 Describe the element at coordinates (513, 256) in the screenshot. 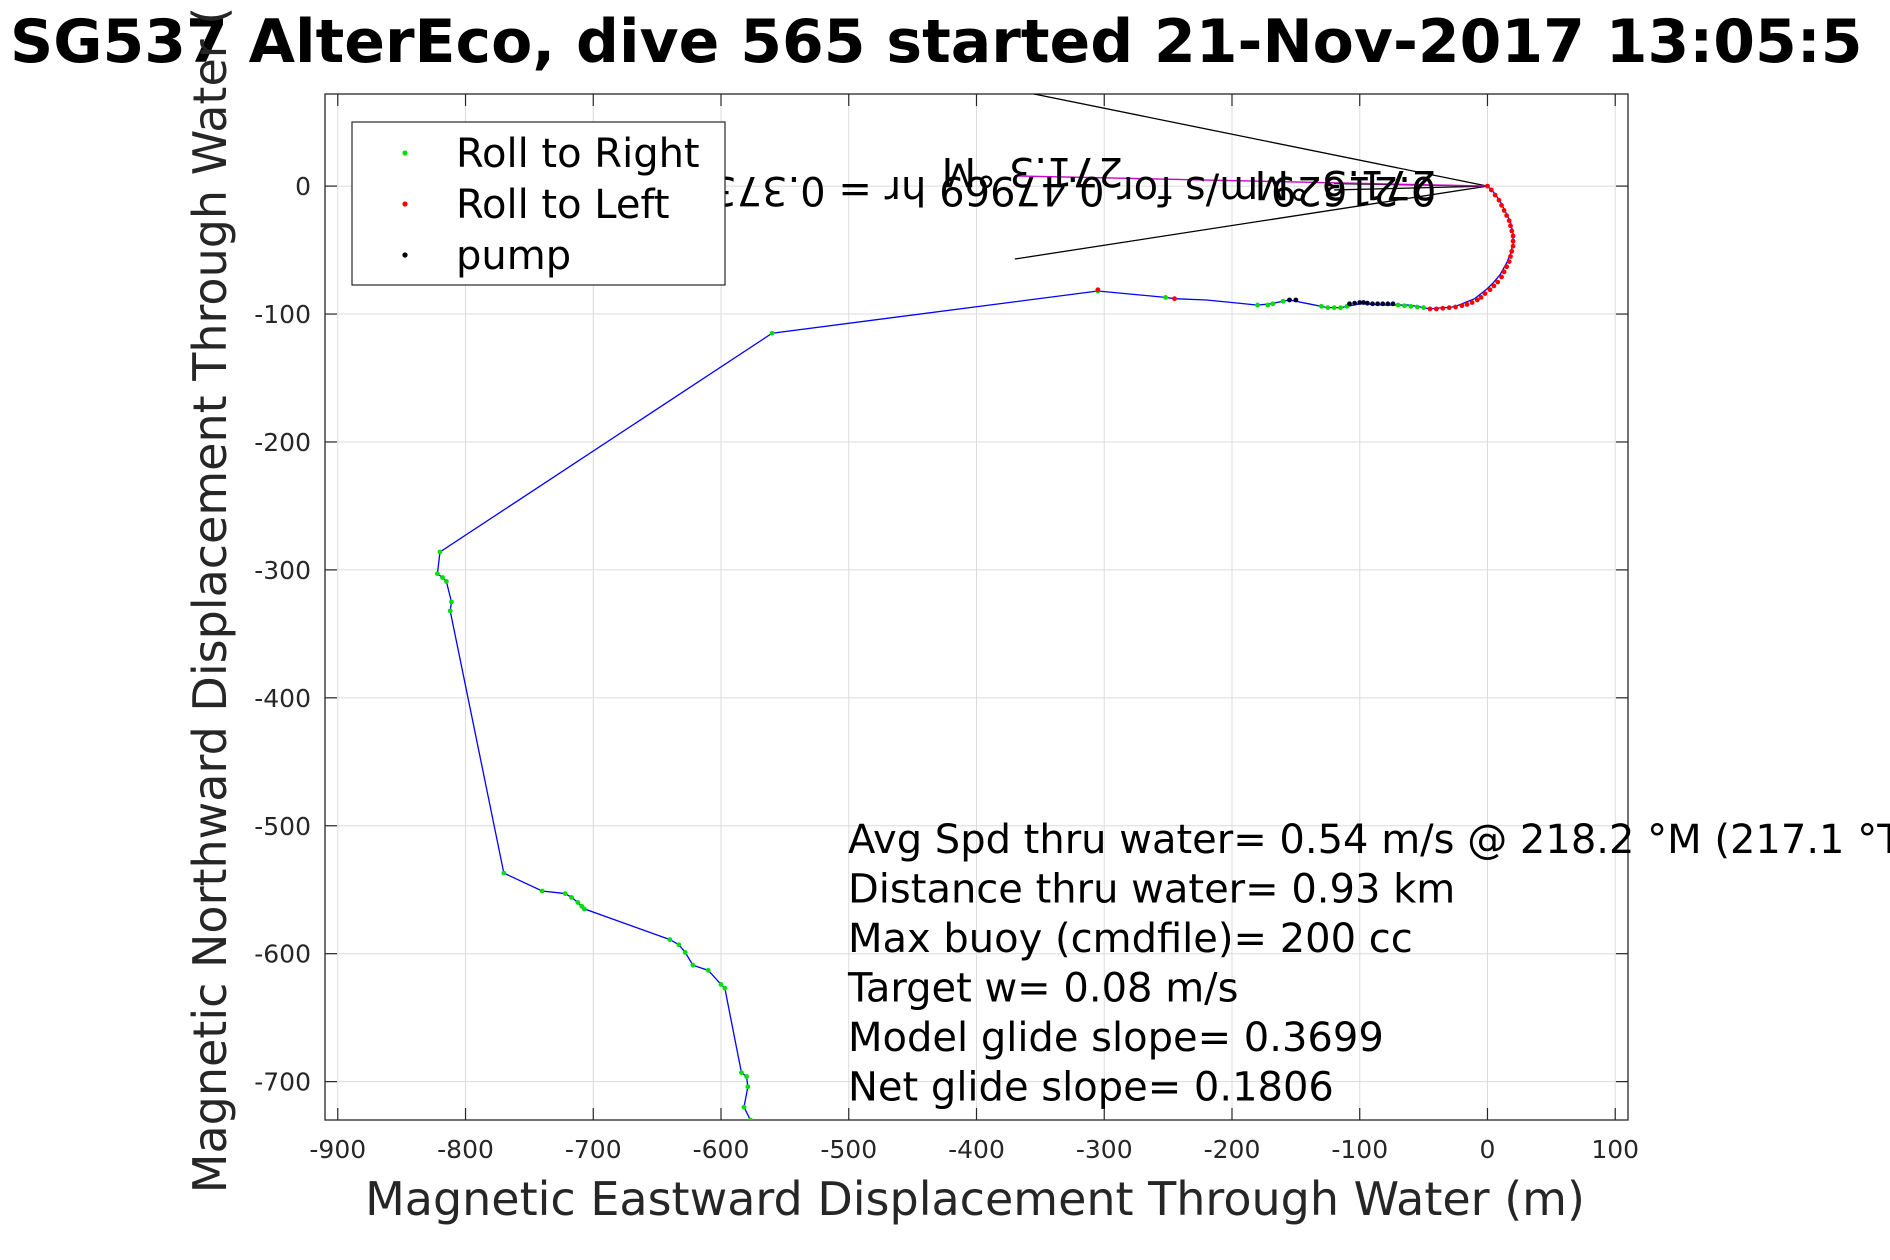

I see `legend-label: pump` at that location.